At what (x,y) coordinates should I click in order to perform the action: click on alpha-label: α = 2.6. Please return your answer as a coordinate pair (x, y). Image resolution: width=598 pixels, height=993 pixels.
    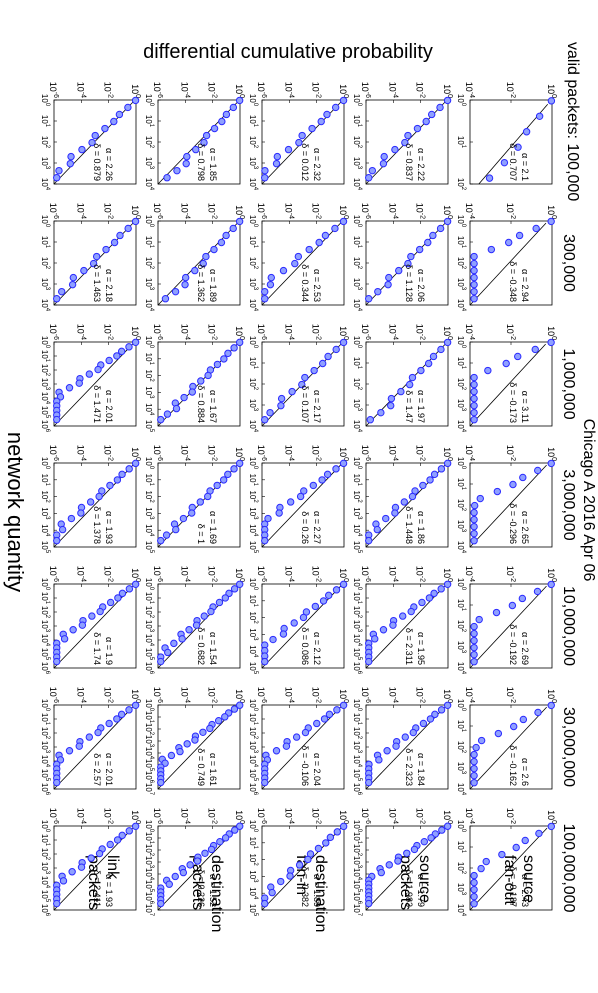
    Looking at the image, I should click on (525, 772).